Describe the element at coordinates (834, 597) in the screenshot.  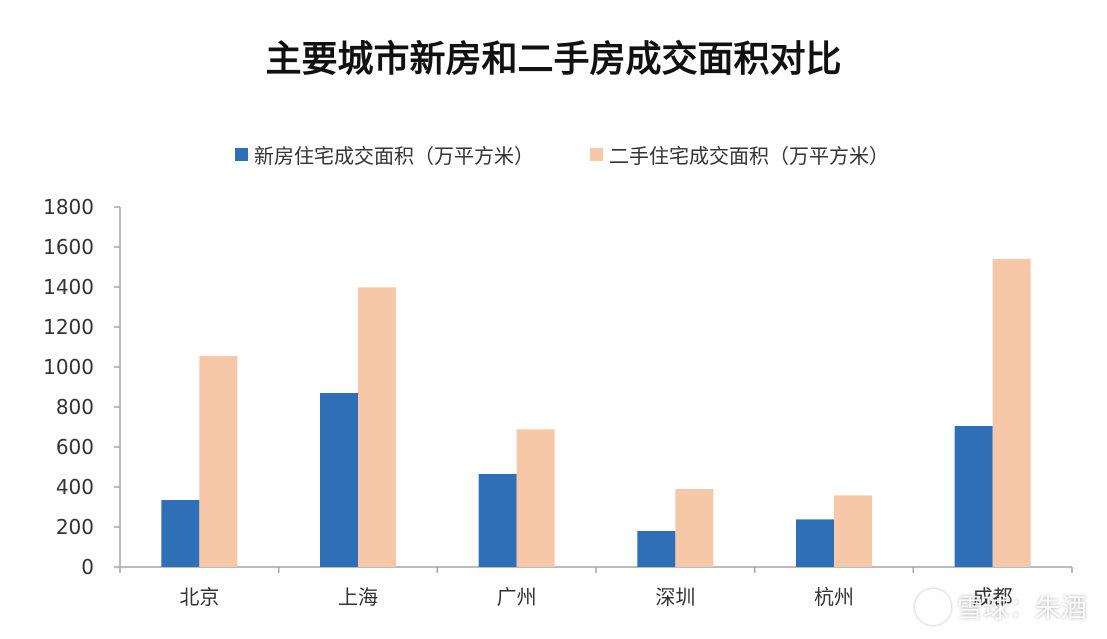
I see `x-tick-label: 杭州` at that location.